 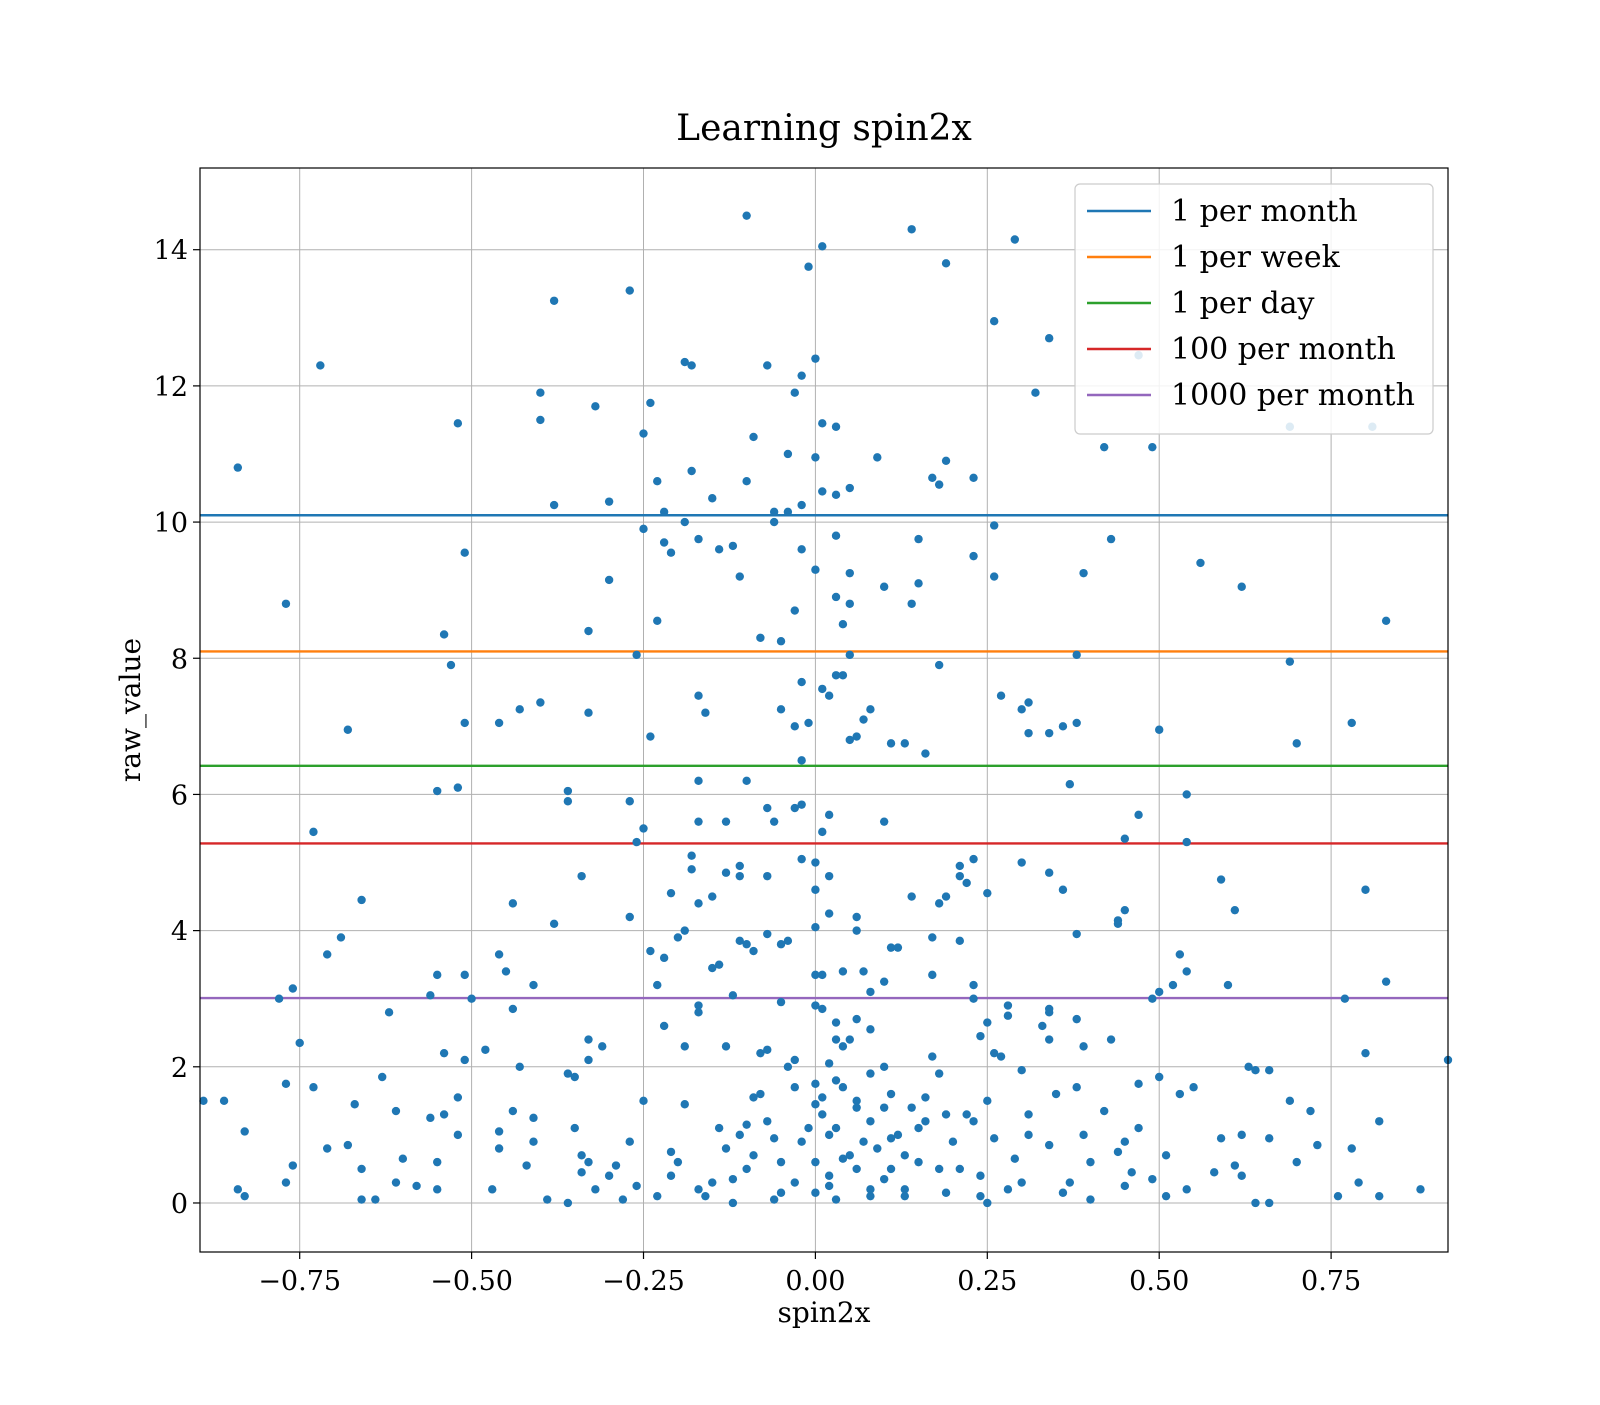 I want to click on x-tick-label: 0.00, so click(x=815, y=1281).